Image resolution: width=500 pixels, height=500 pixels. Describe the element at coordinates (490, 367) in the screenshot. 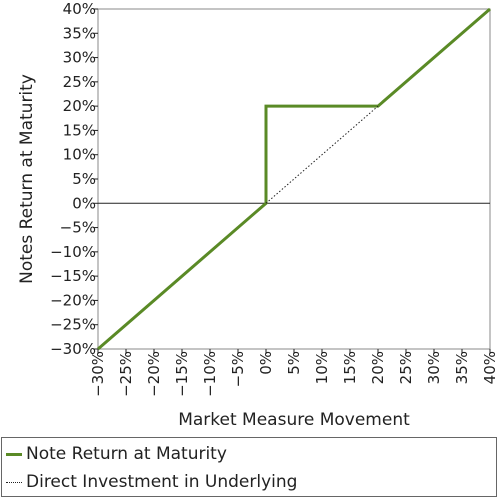

I see `x-tick-label: 40%` at that location.